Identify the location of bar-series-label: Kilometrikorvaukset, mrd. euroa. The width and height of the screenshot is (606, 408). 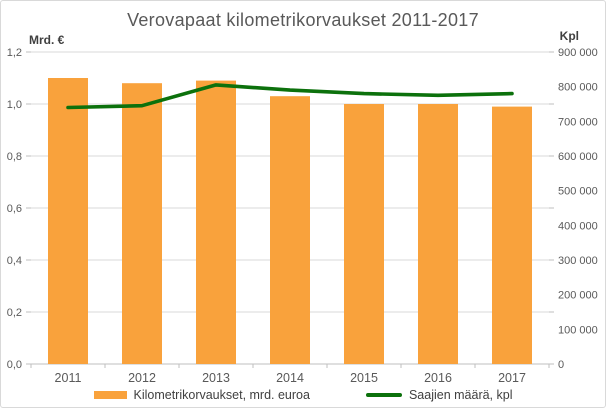
(221, 395).